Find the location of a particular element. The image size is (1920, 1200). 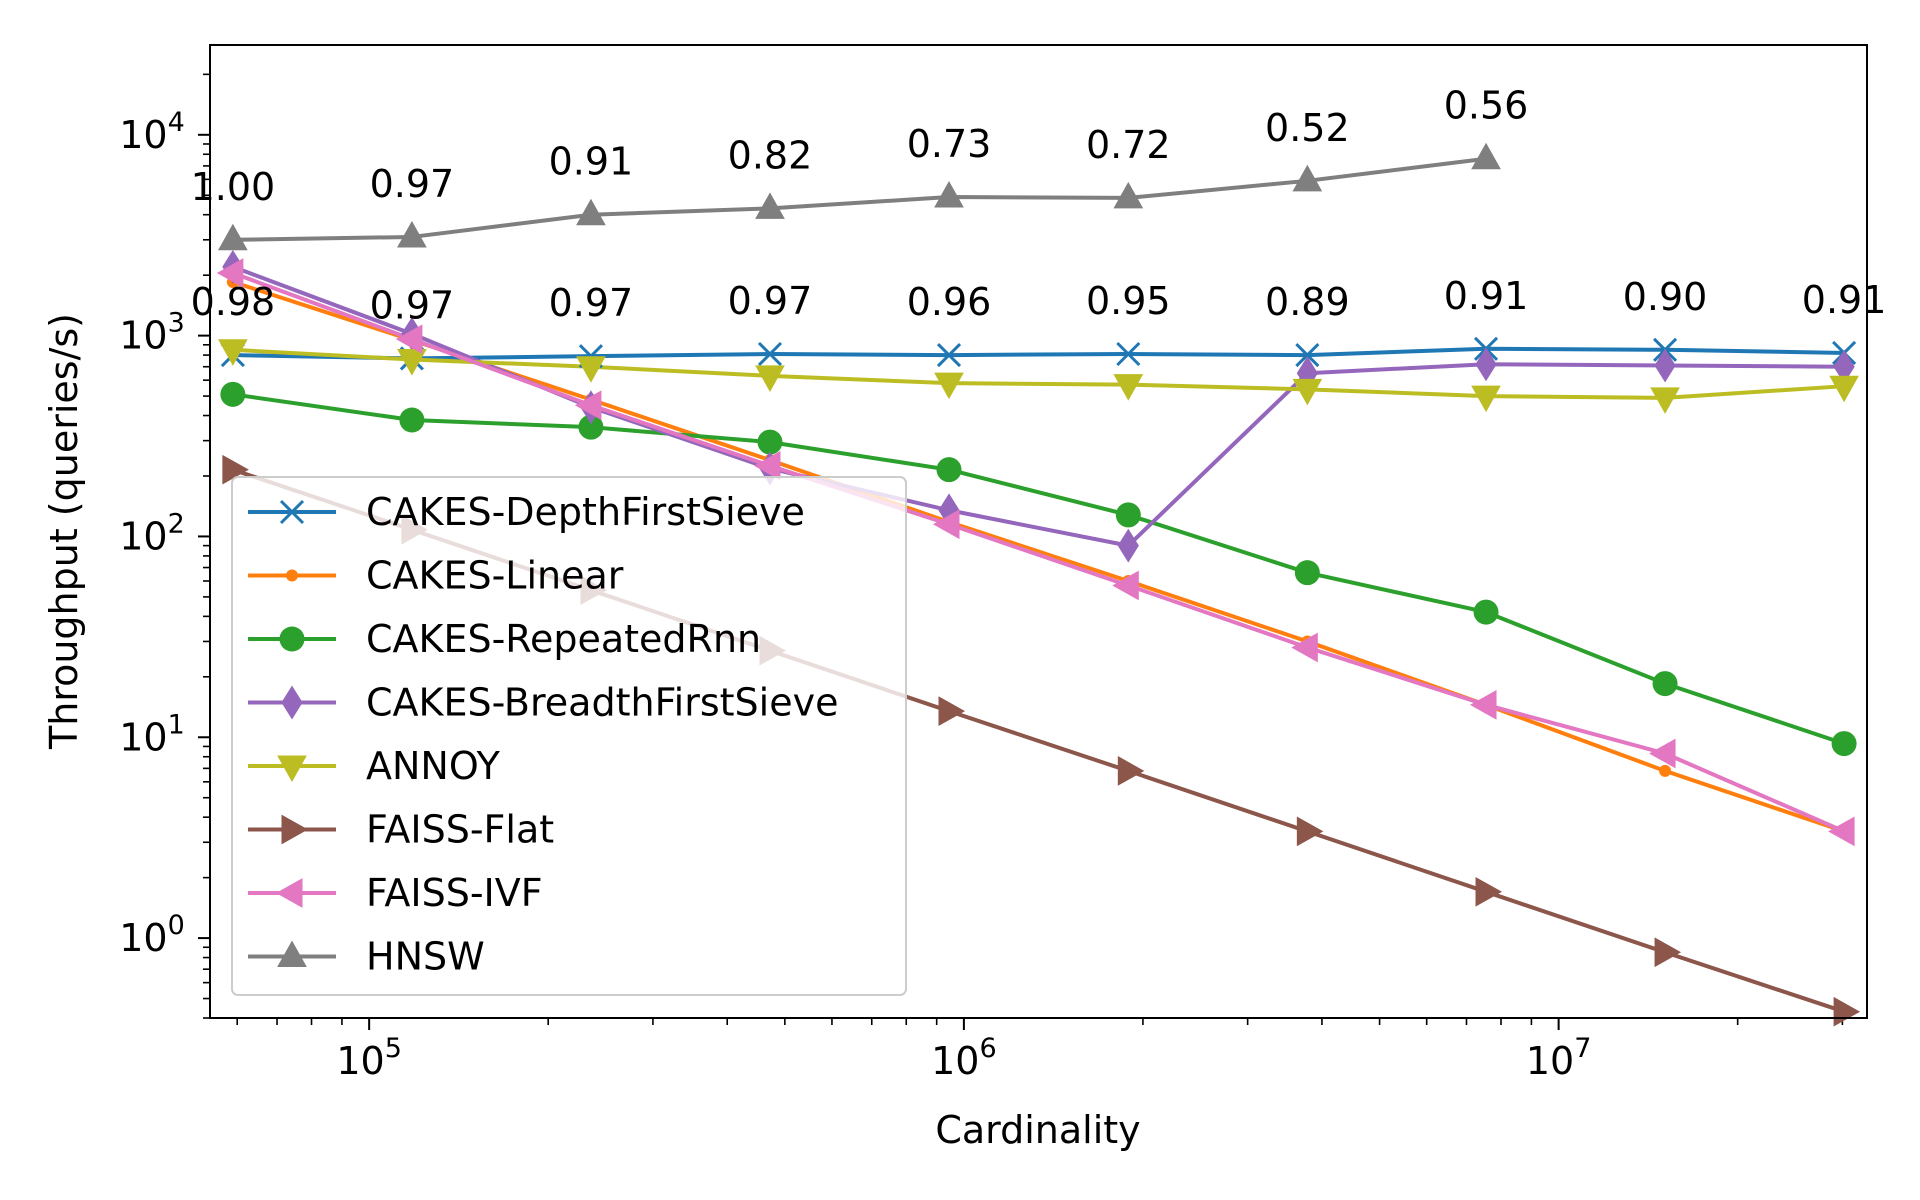

data-point-cakes-linear is located at coordinates (1665, 770).